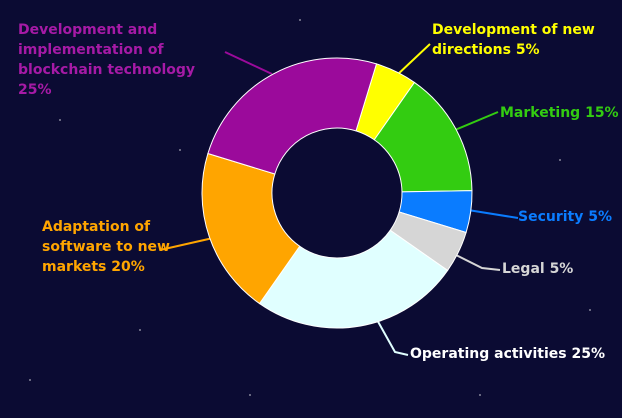 The image size is (622, 418). I want to click on slice-label: Legal 5%, so click(552, 269).